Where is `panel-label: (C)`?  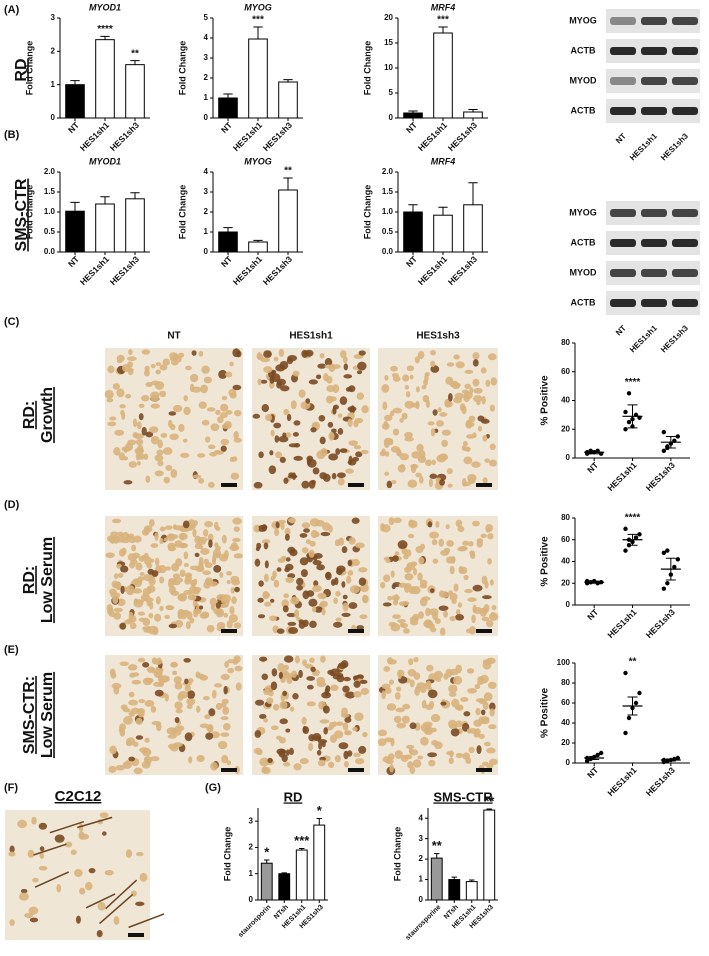 panel-label: (C) is located at coordinates (12, 322).